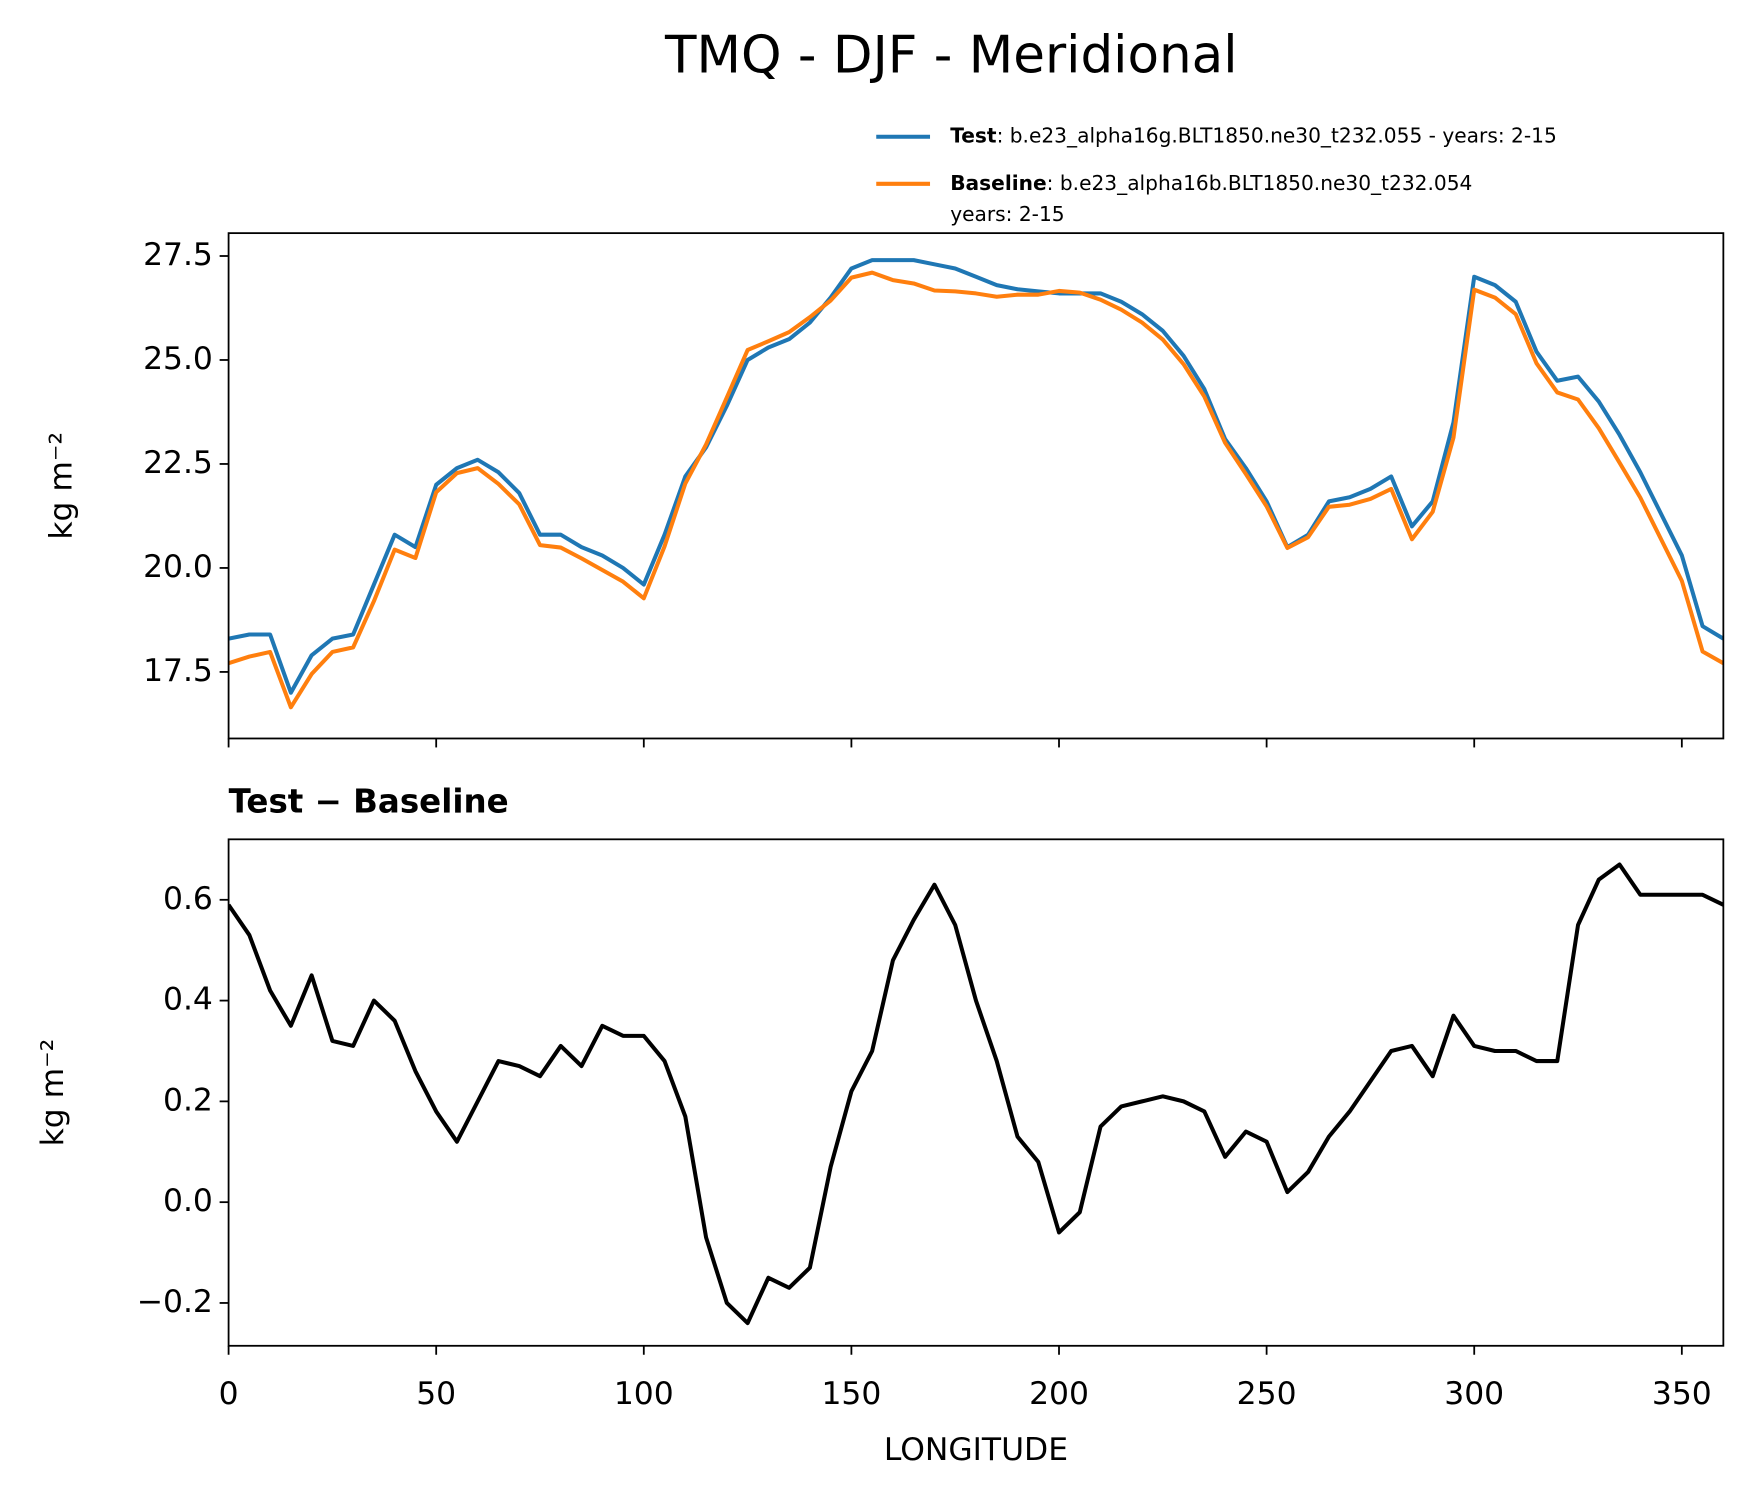 The height and width of the screenshot is (1496, 1748). Describe the element at coordinates (369, 801) in the screenshot. I see `subplot-title: Test − Baseline` at that location.